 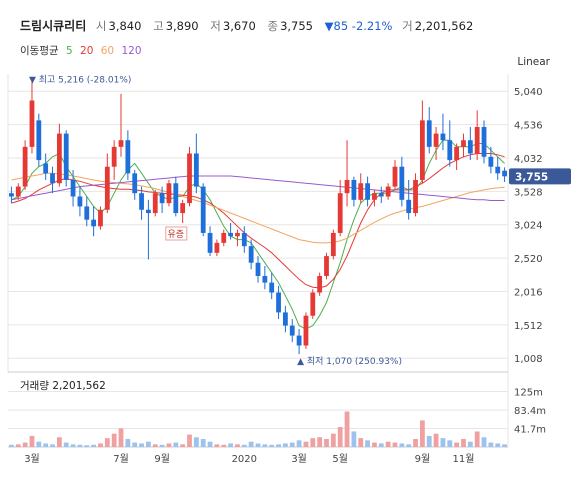 I want to click on volume-grid, so click(x=258, y=419).